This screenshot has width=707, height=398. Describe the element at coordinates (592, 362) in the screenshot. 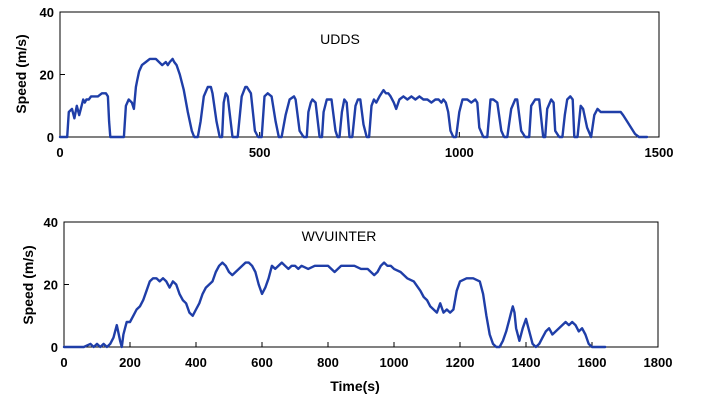

I see `wvuinter-x-tick-label: 1600` at that location.